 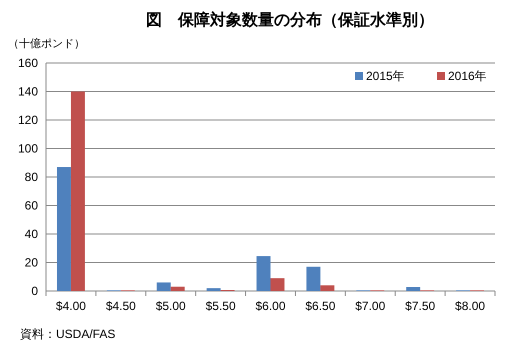 I want to click on y-tick-label: 20, so click(x=31, y=263).